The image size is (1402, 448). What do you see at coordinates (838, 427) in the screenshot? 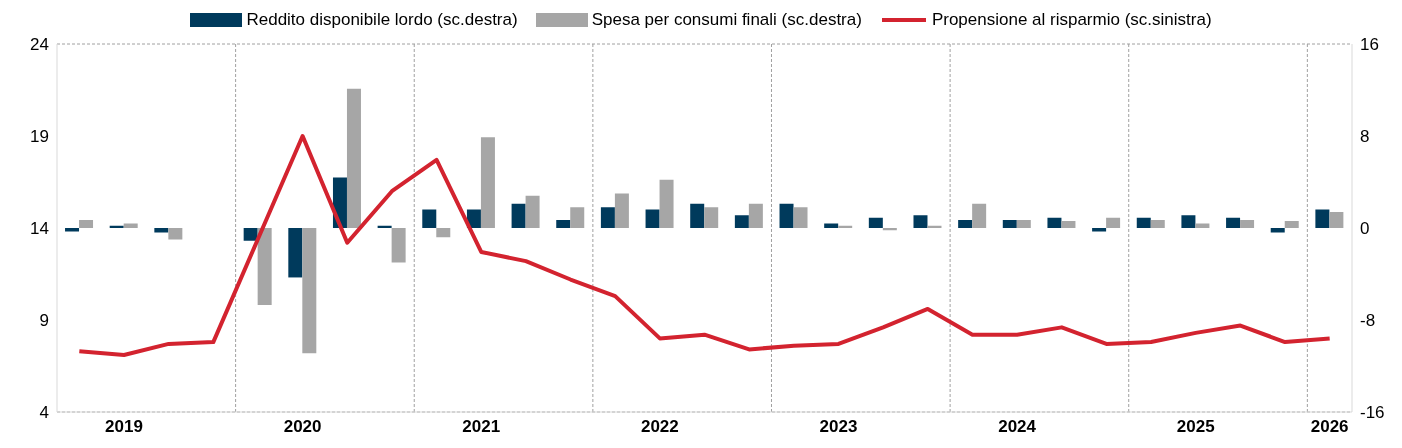
I see `x-tick-label: 2023` at bounding box center [838, 427].